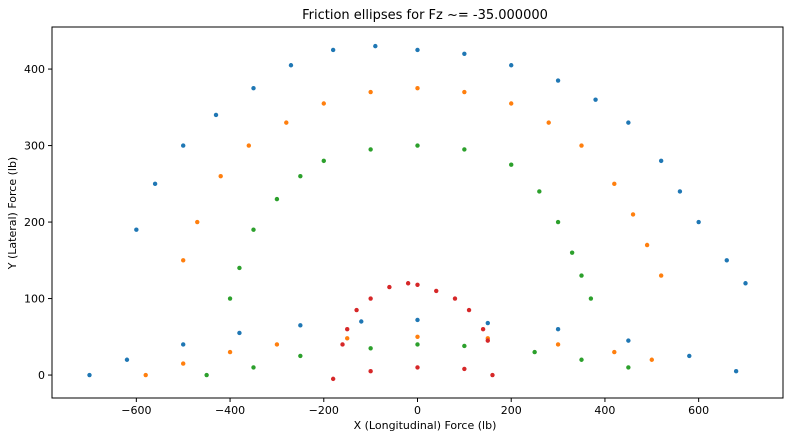  Describe the element at coordinates (136, 410) in the screenshot. I see `x-tick-label: −600` at that location.